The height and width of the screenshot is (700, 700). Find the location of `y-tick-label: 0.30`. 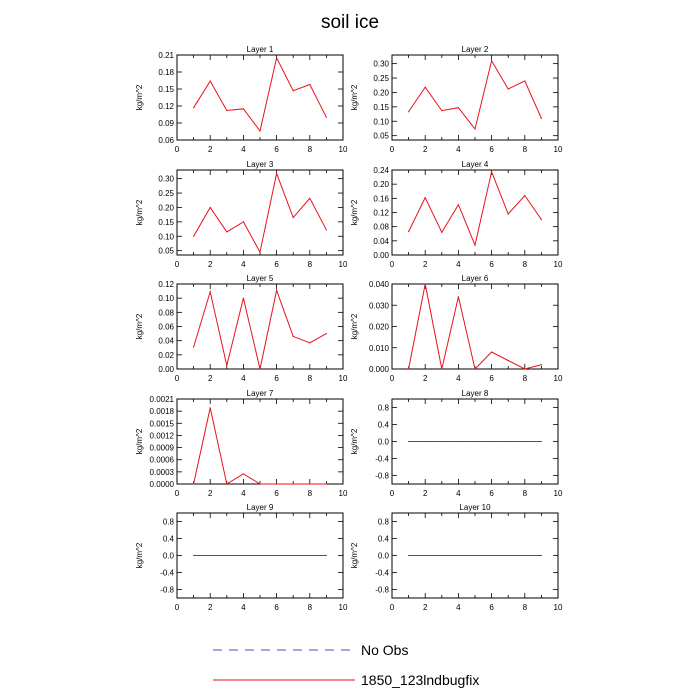

y-tick-label: 0.30 is located at coordinates (381, 64).